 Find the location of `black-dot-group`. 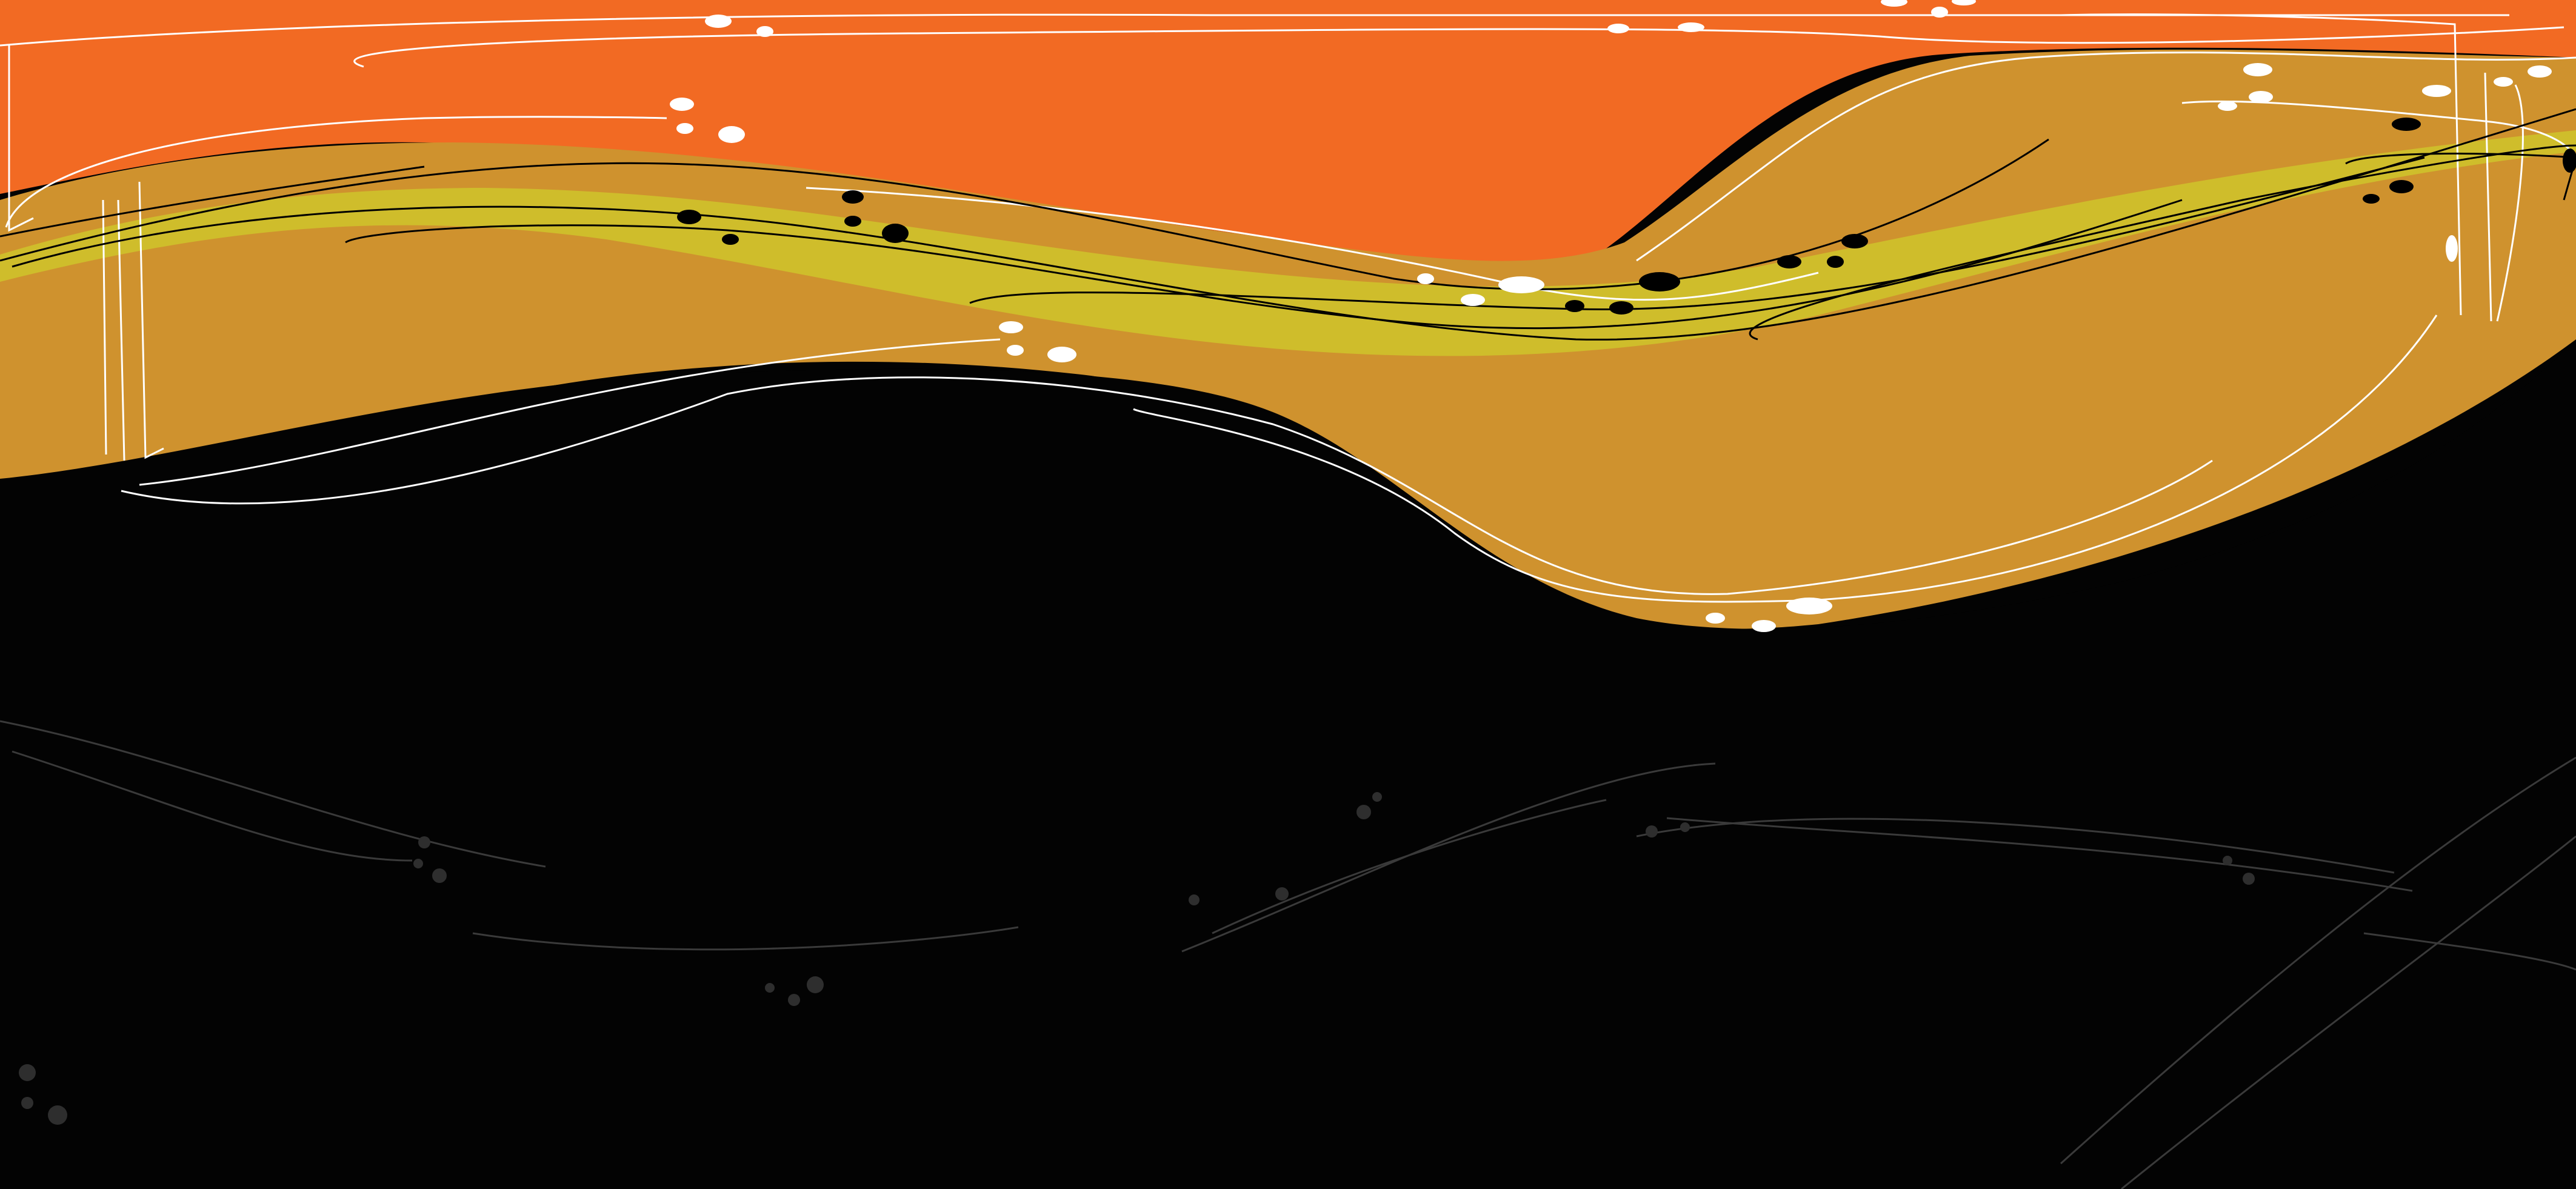

black-dot-group is located at coordinates (1626, 217).